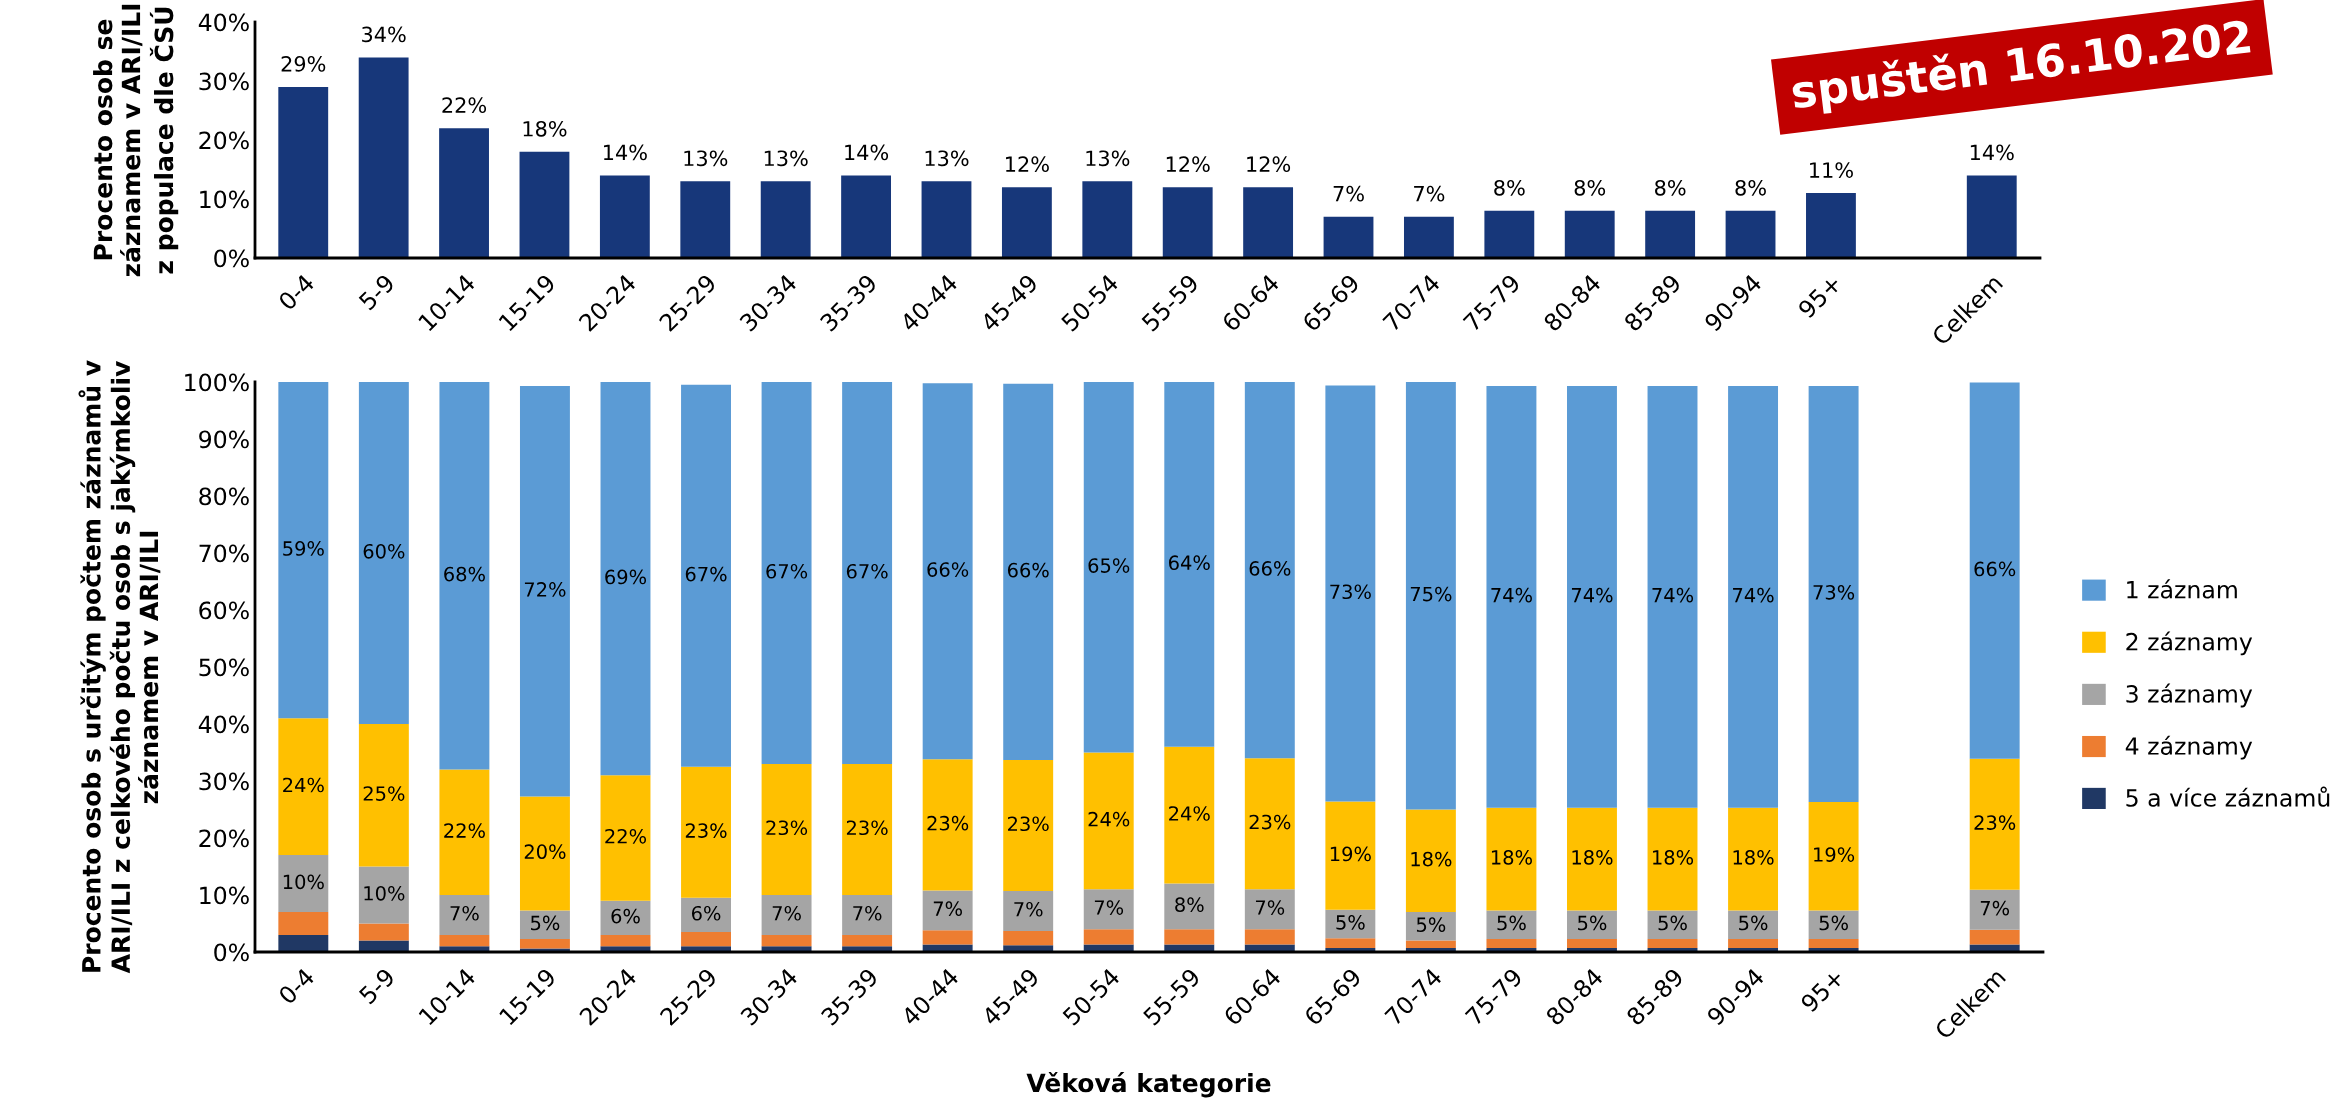  I want to click on data-label: 60%, so click(384, 551).